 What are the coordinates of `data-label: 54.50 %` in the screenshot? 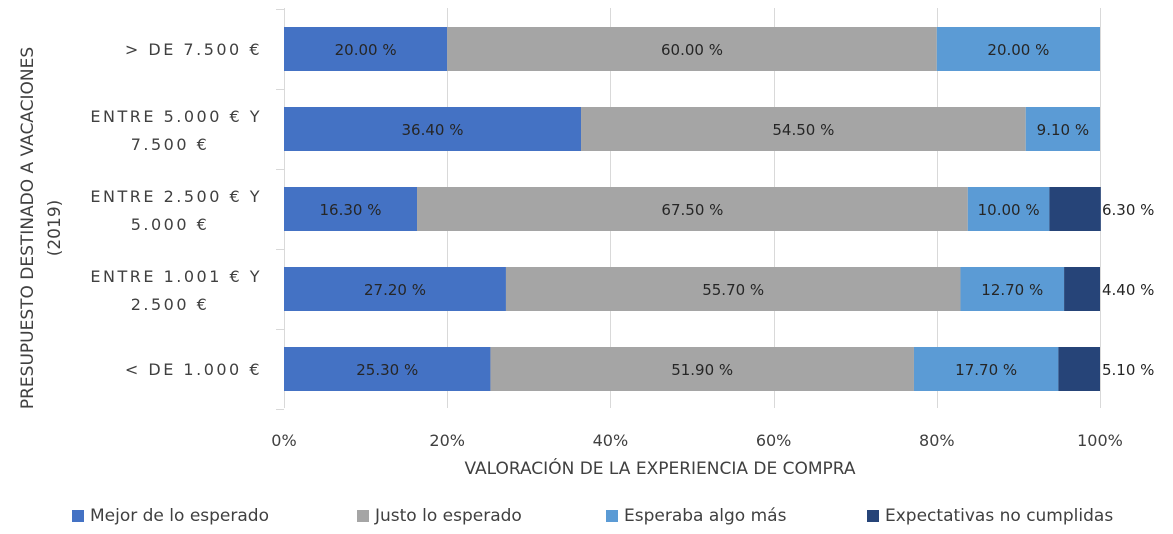 It's located at (803, 130).